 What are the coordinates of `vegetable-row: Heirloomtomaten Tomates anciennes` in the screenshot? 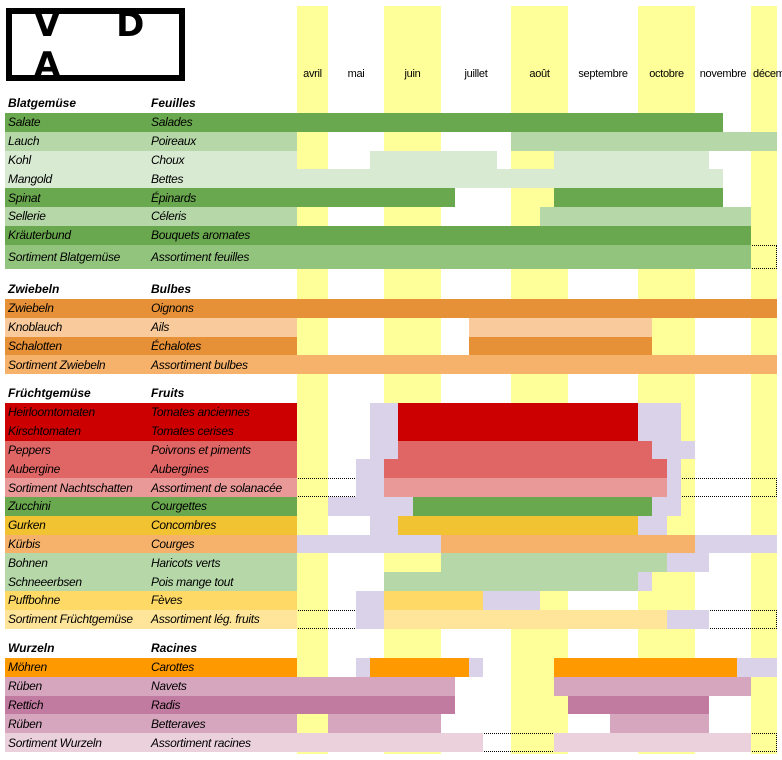 It's located at (391, 412).